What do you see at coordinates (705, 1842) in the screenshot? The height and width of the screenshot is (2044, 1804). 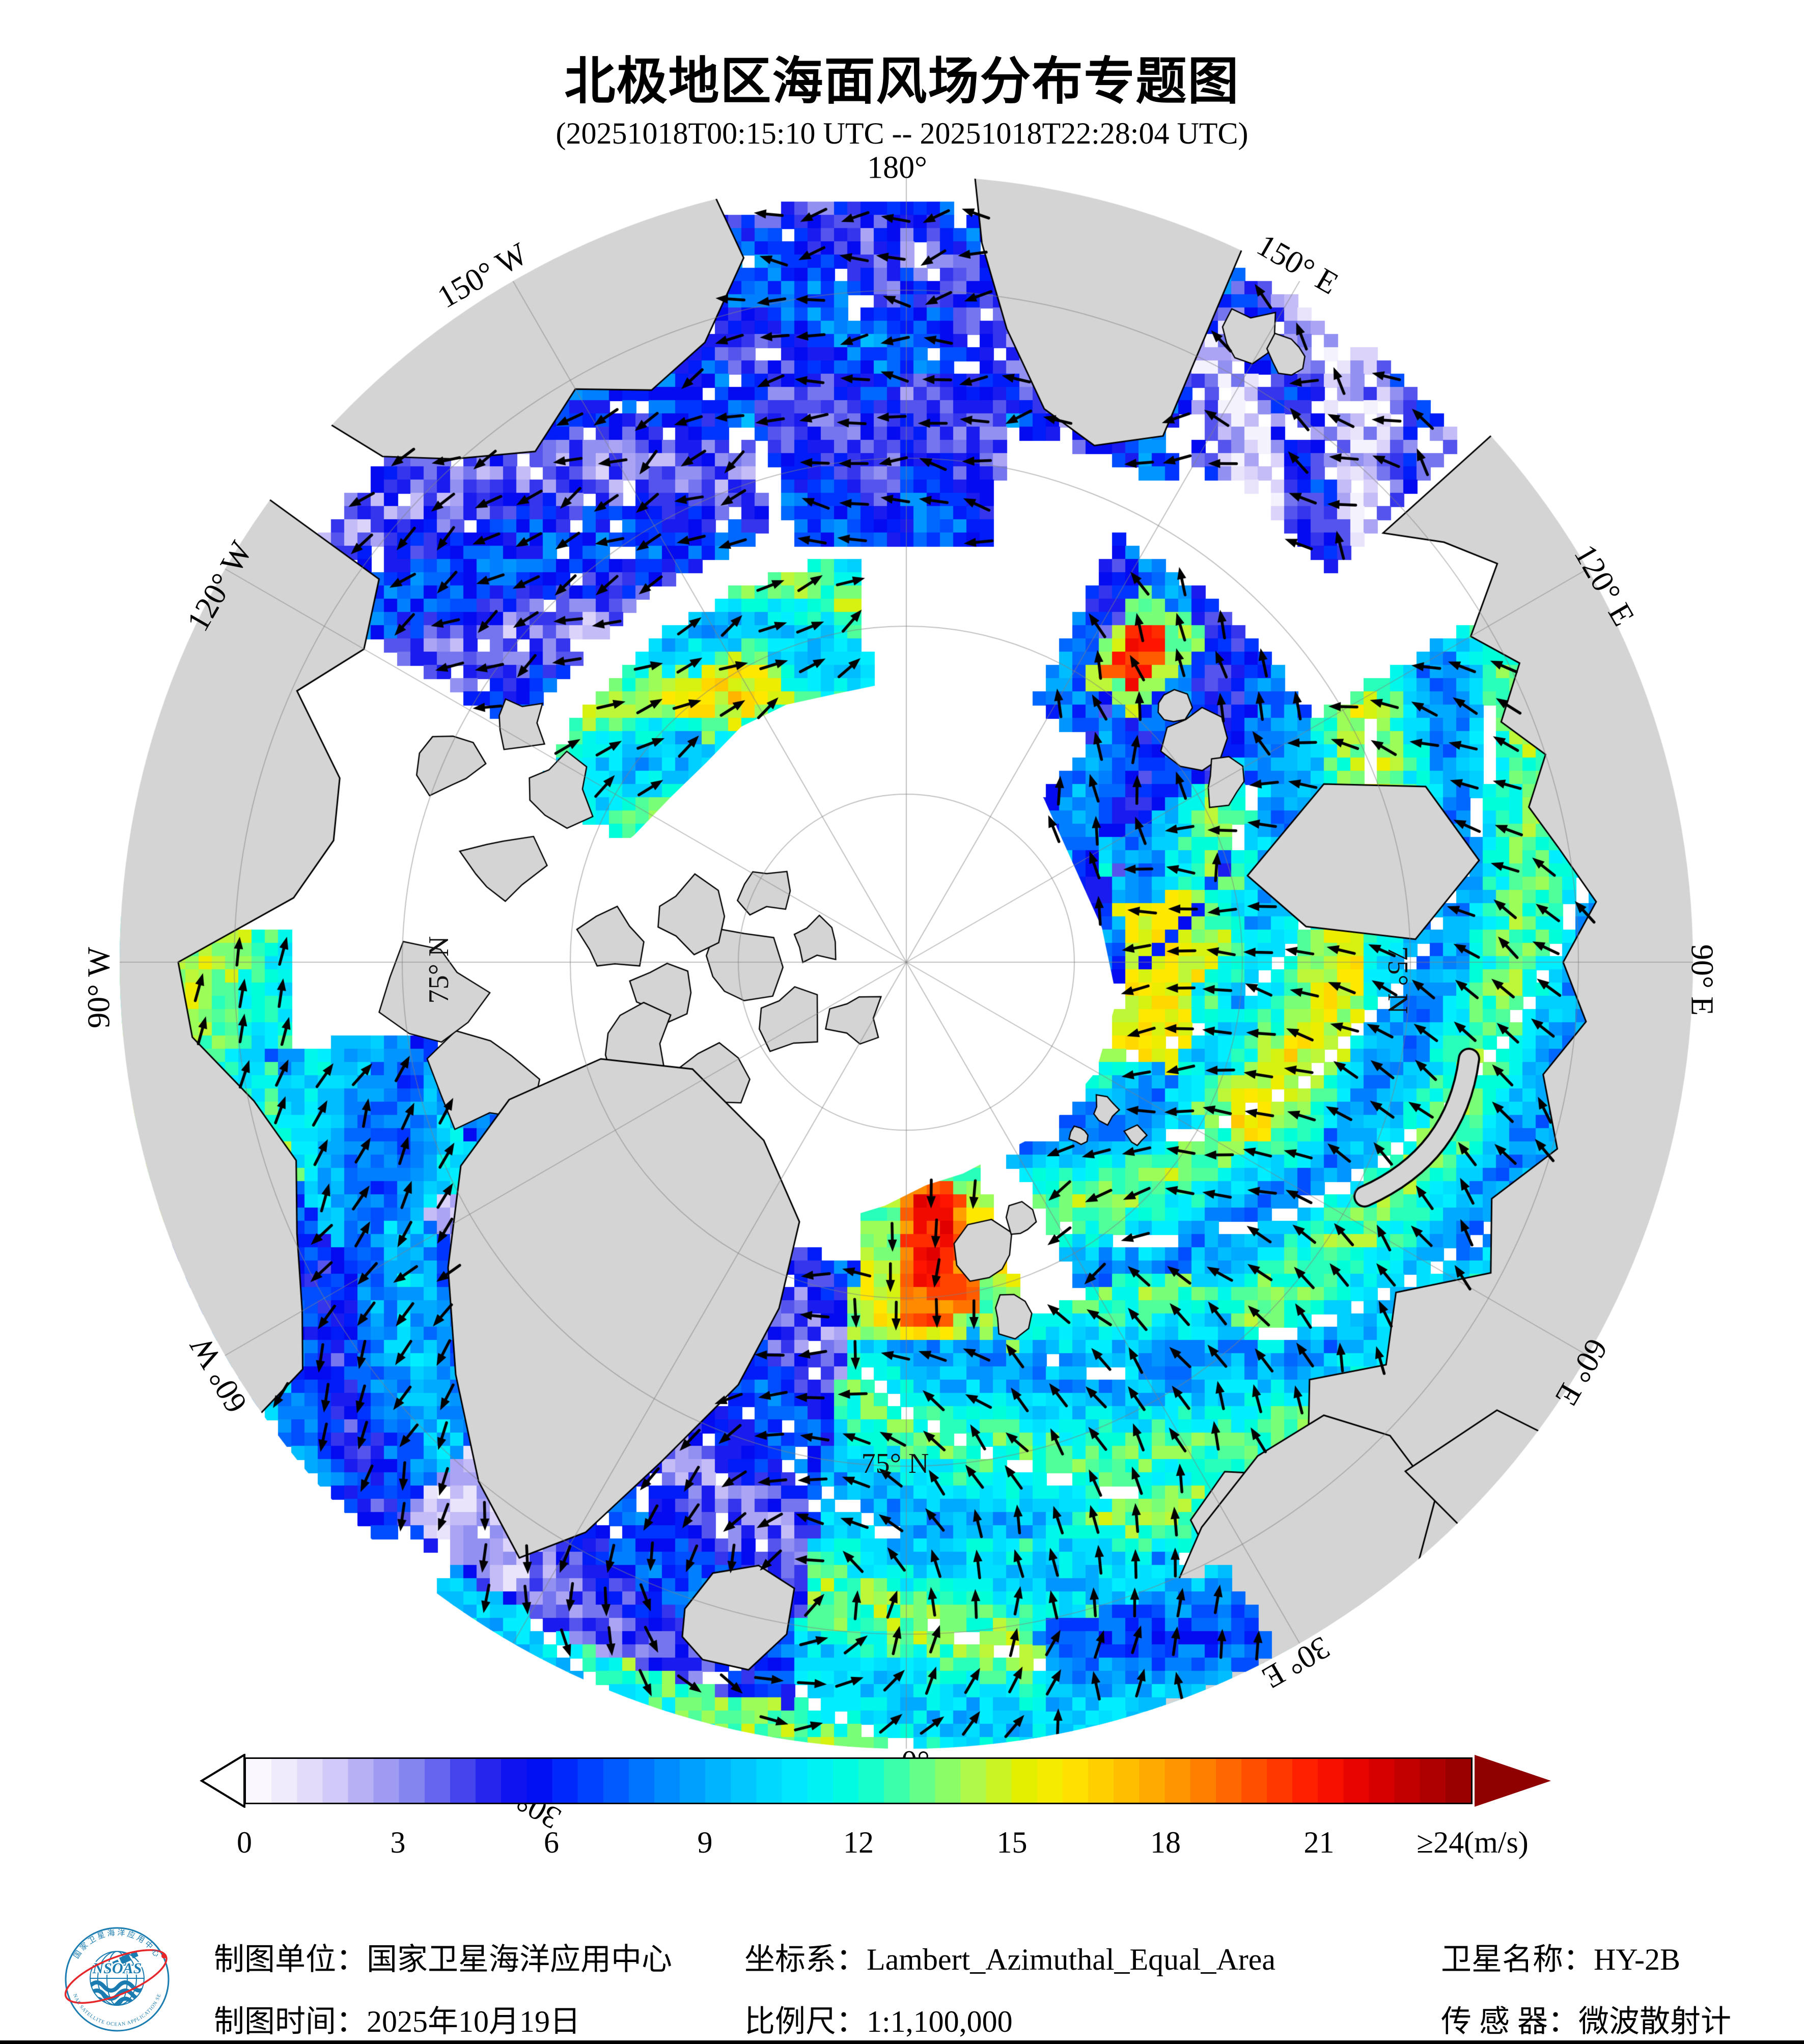 I see `colorbar-tick: 9` at bounding box center [705, 1842].